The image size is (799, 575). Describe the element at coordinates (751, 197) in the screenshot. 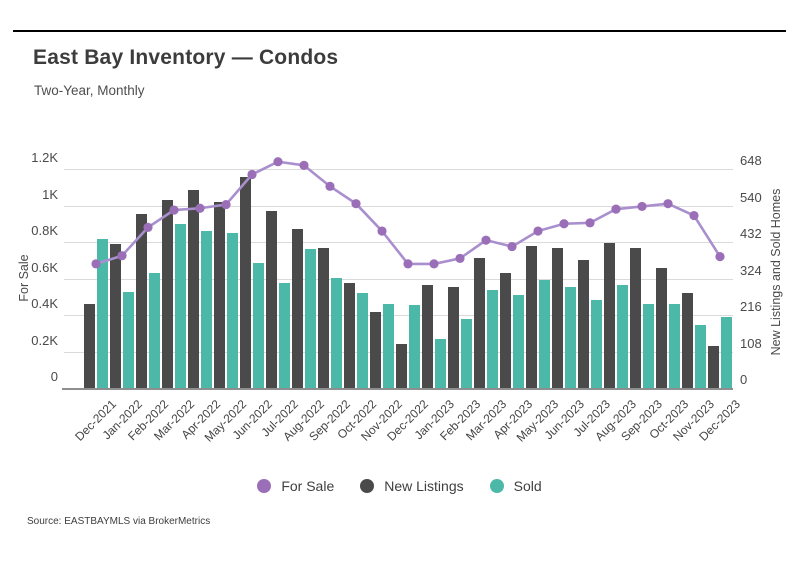

I see `right-axis-tick-label: 540` at that location.